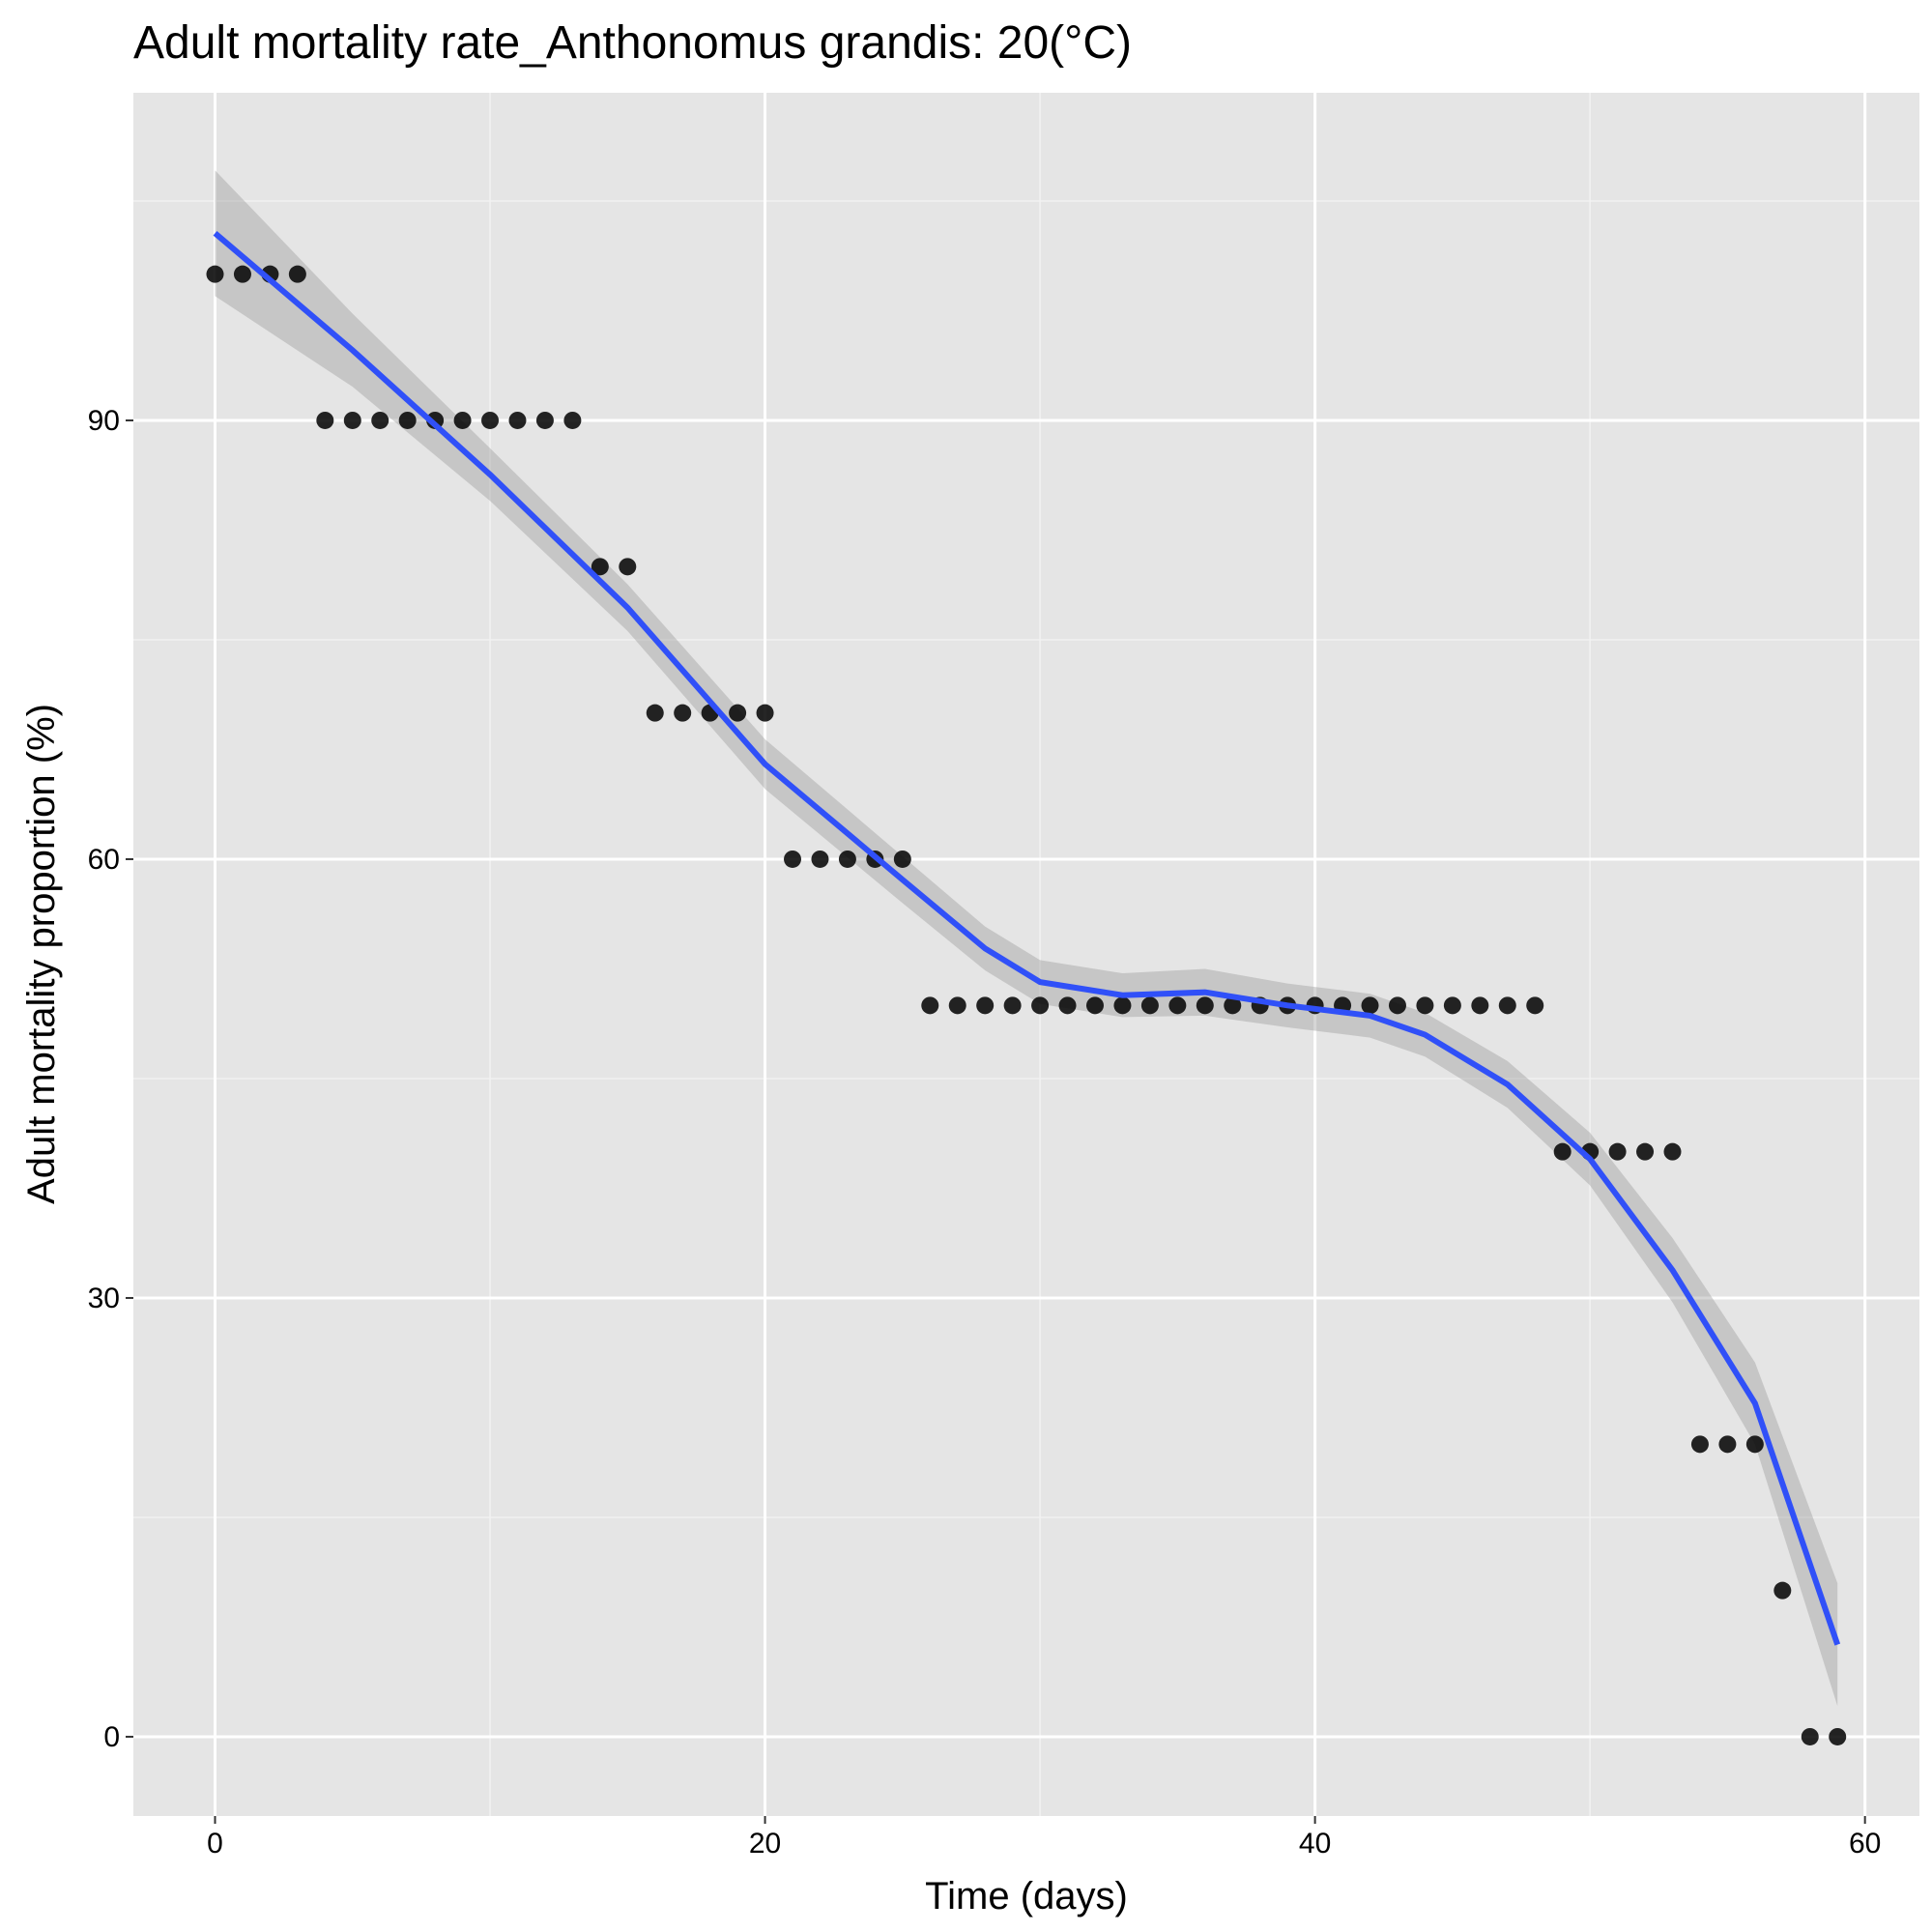 The height and width of the screenshot is (1932, 1932). Describe the element at coordinates (104, 860) in the screenshot. I see `y-tick-label: 60` at that location.